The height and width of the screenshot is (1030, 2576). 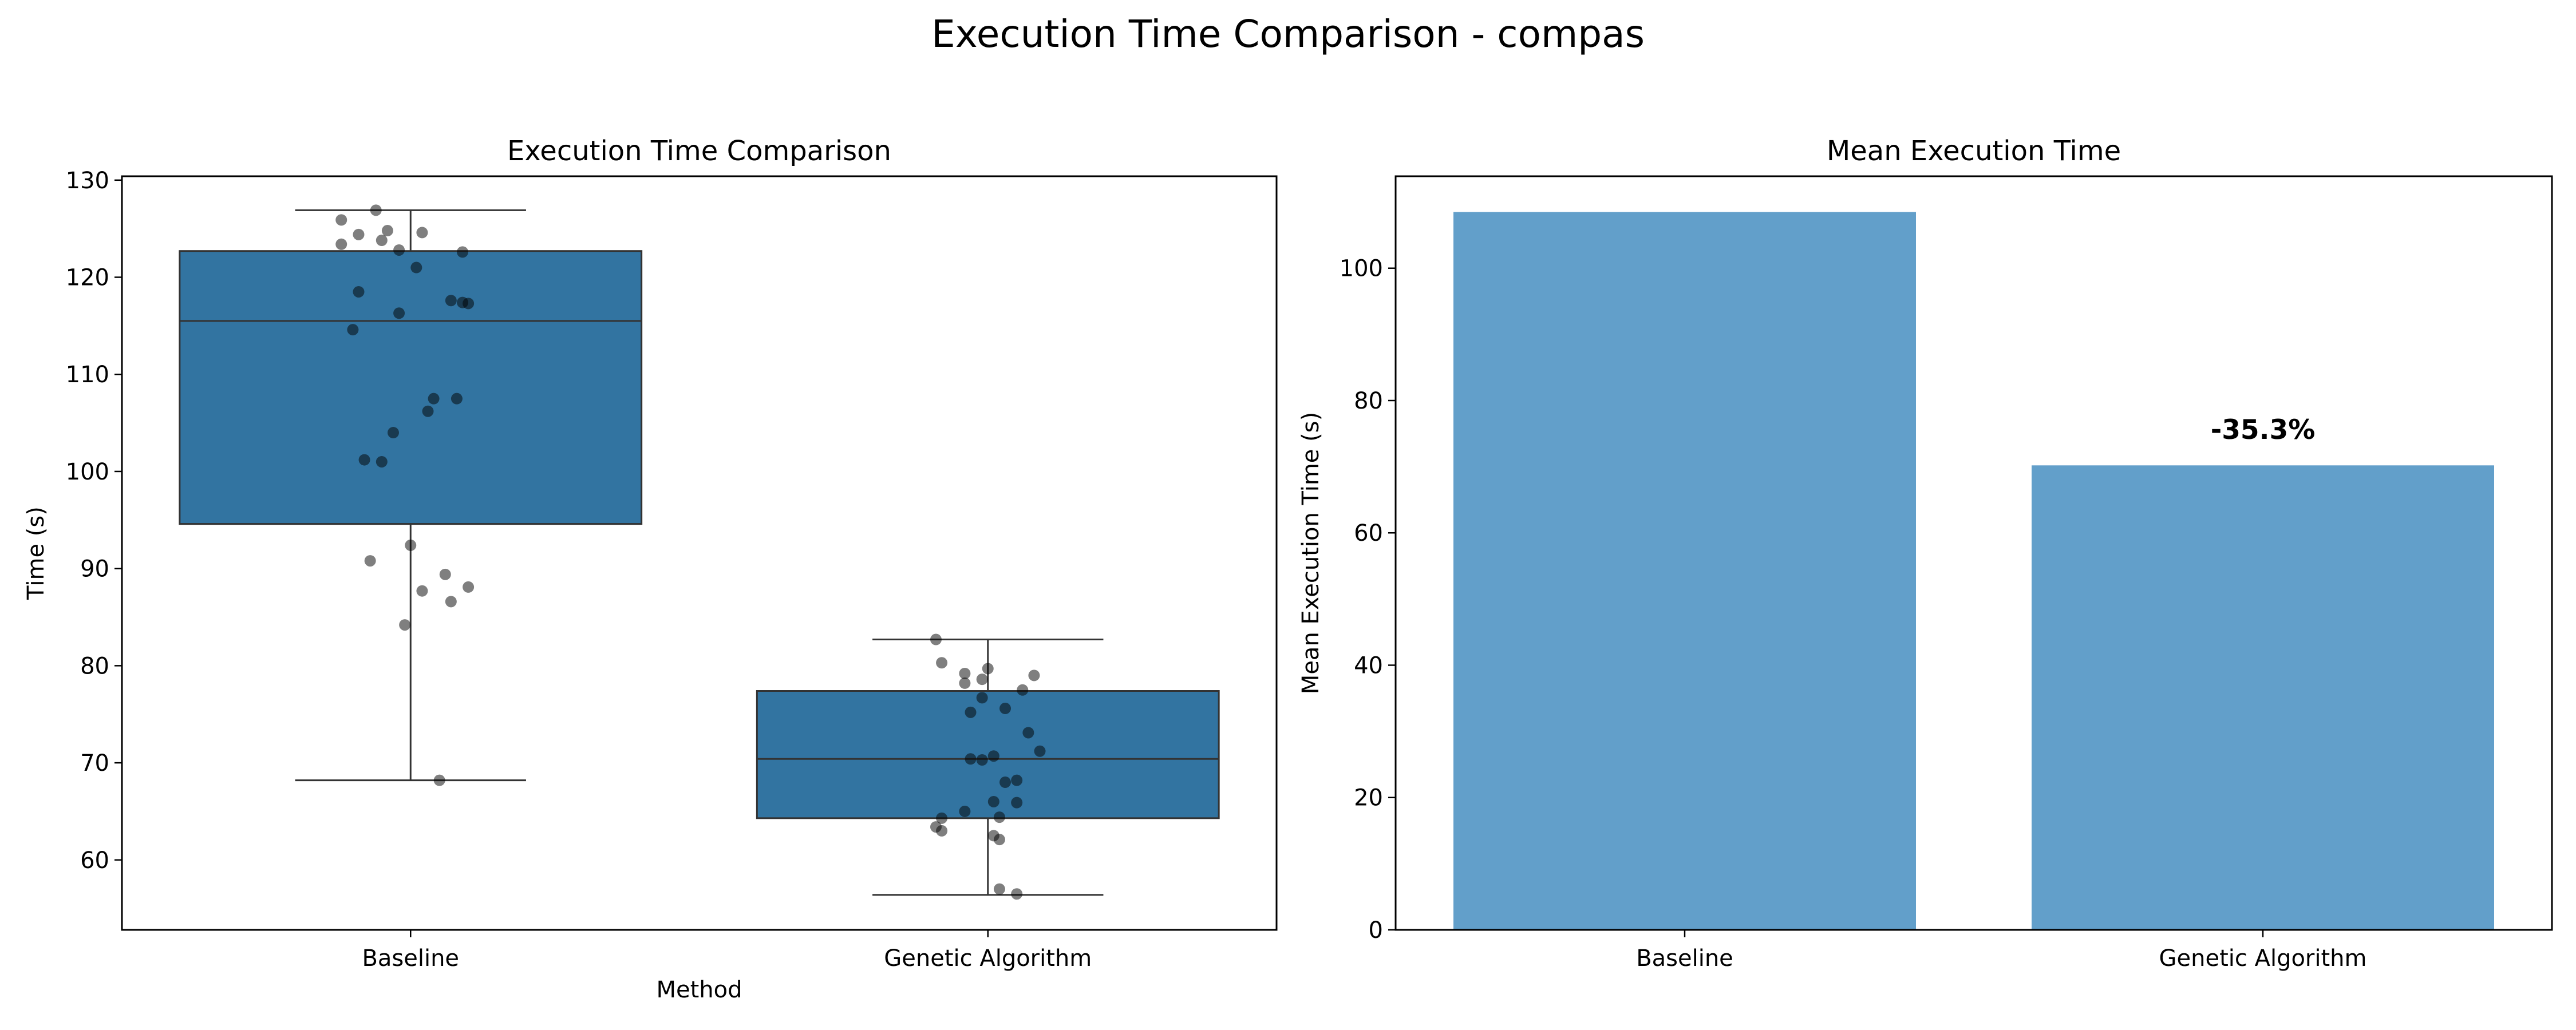 What do you see at coordinates (699, 990) in the screenshot?
I see `box-plot-x-axis-label: Method` at bounding box center [699, 990].